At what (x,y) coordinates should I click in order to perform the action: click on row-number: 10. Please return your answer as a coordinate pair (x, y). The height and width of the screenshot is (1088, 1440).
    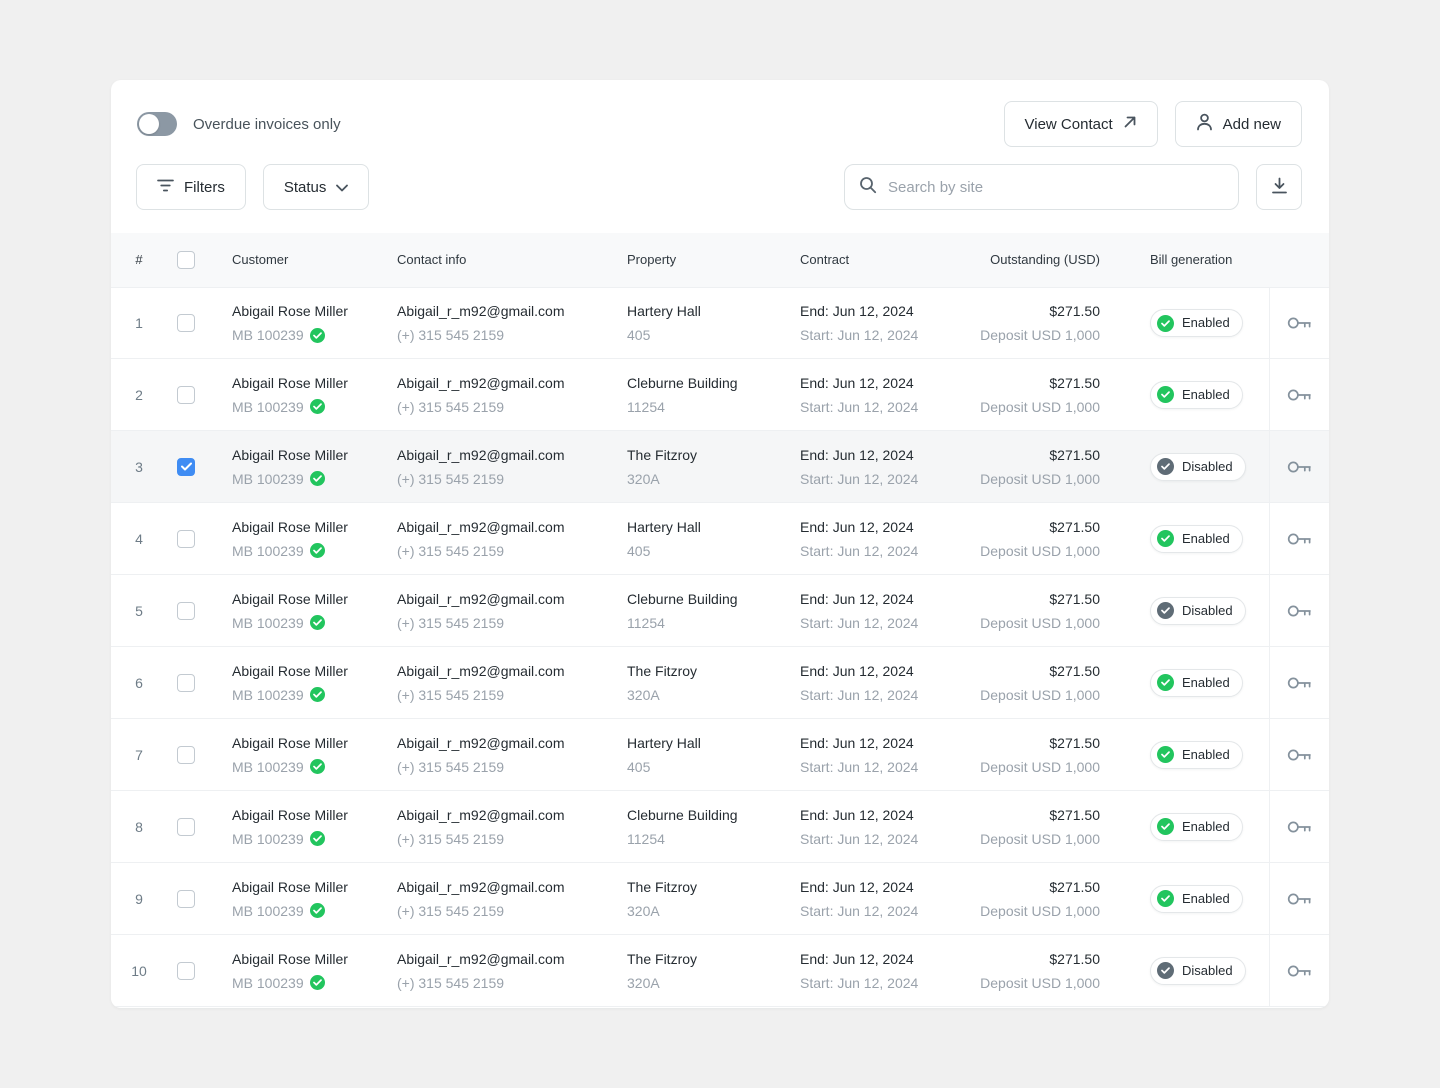
    Looking at the image, I should click on (139, 970).